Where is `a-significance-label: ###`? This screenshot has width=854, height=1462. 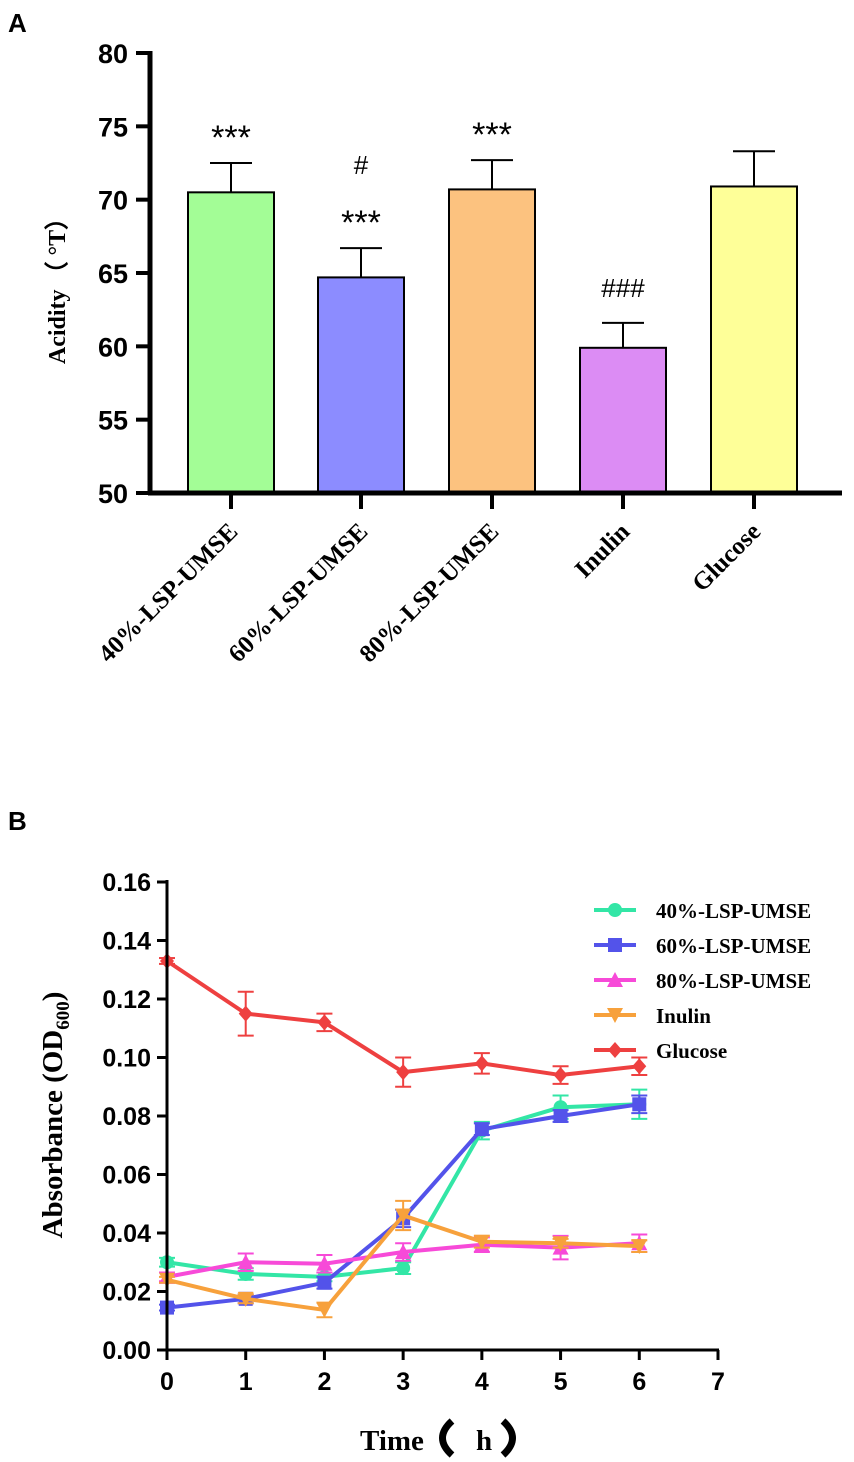
a-significance-label: ### is located at coordinates (623, 288).